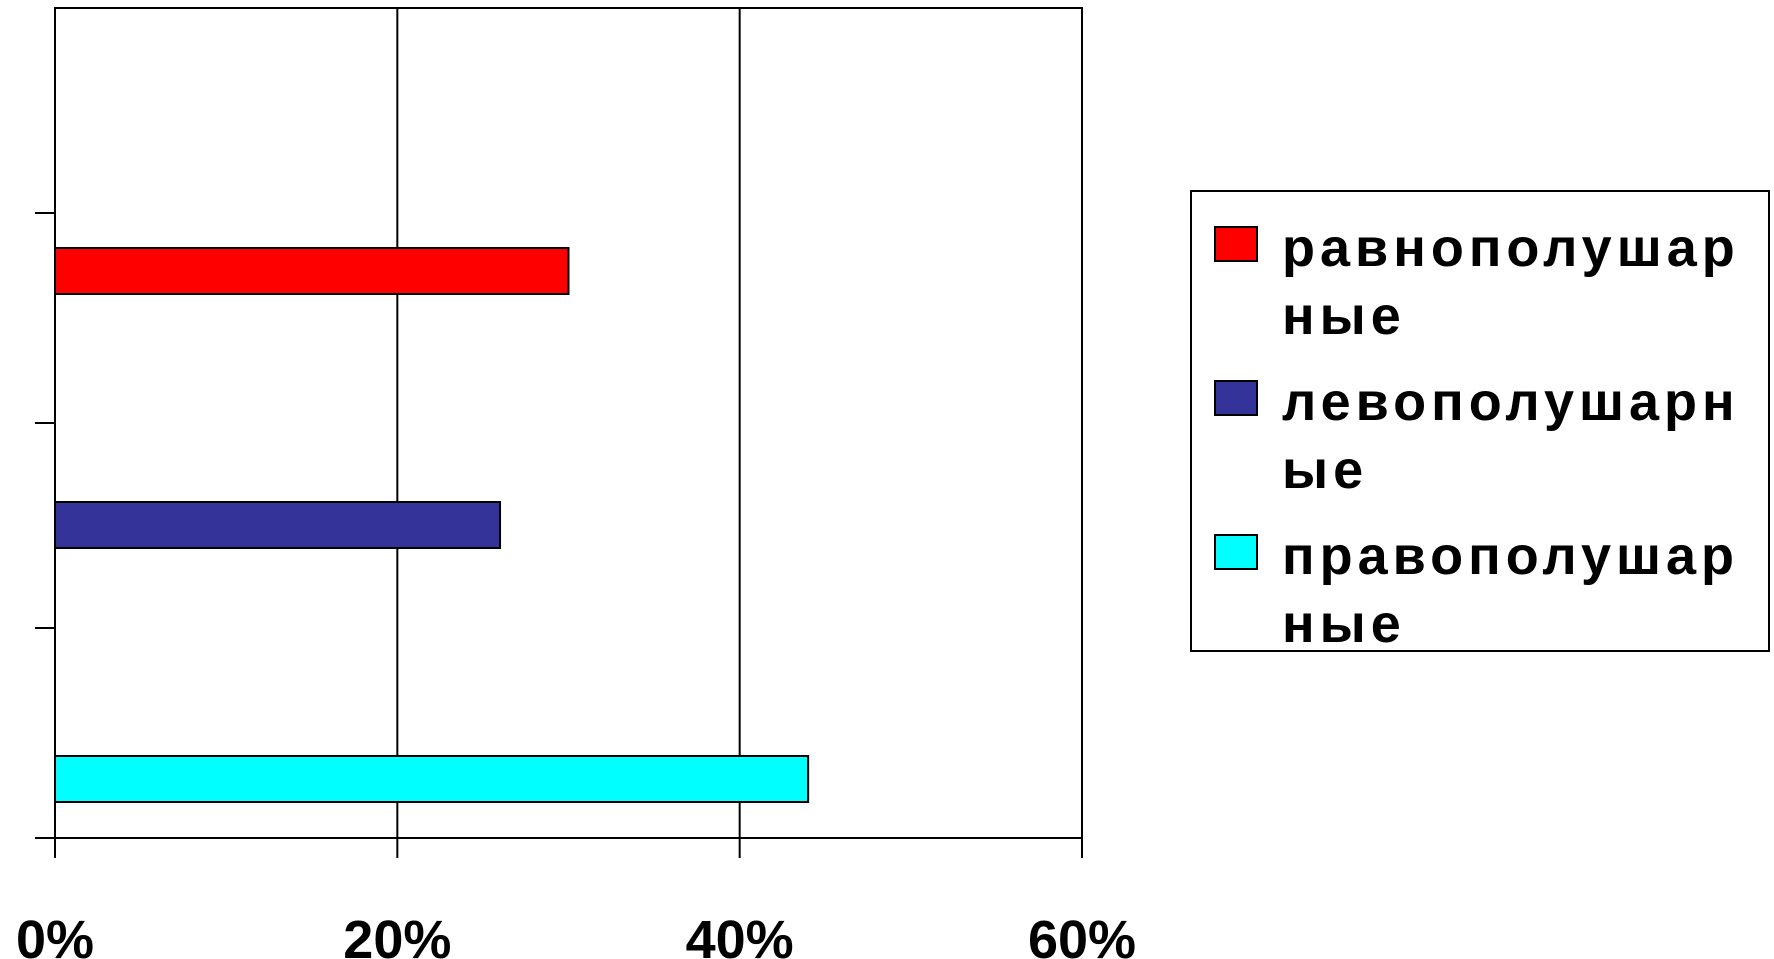 Image resolution: width=1774 pixels, height=959 pixels. Describe the element at coordinates (1511, 436) in the screenshot. I see `legend-label-2: левополушарные` at that location.